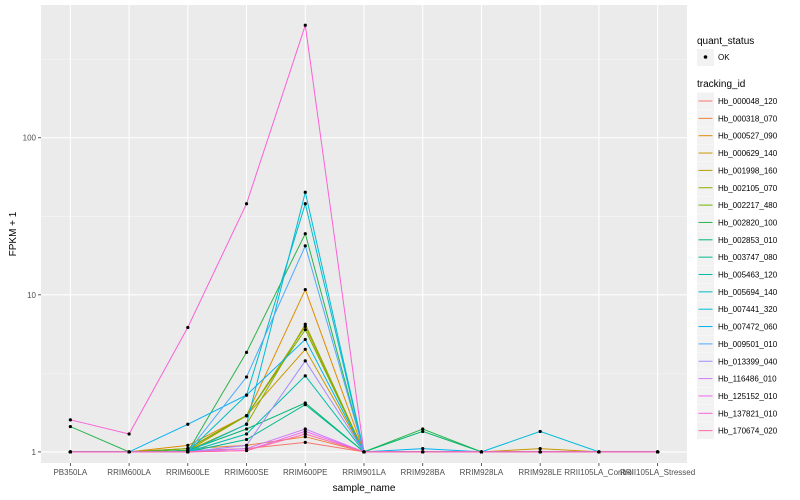 Image resolution: width=800 pixels, height=500 pixels. I want to click on x-tick-label: RRIM600PE, so click(305, 472).